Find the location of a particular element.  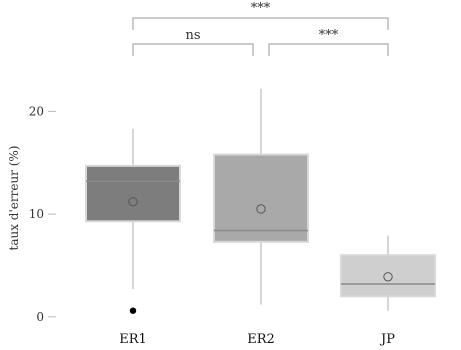

box-er1 is located at coordinates (133, 221).